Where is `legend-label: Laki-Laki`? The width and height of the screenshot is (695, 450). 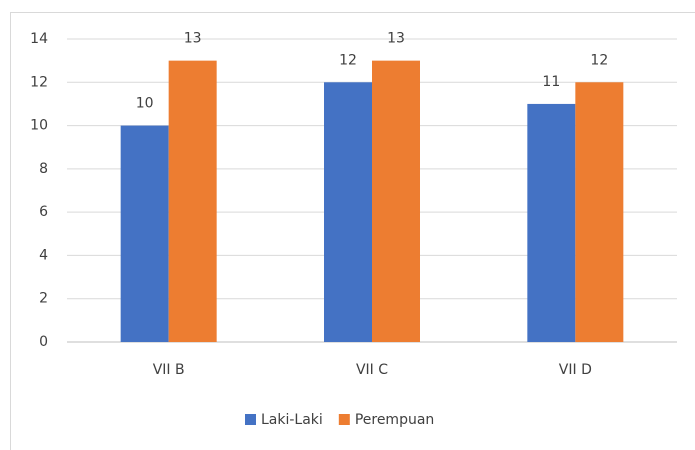
legend-label: Laki-Laki is located at coordinates (292, 420).